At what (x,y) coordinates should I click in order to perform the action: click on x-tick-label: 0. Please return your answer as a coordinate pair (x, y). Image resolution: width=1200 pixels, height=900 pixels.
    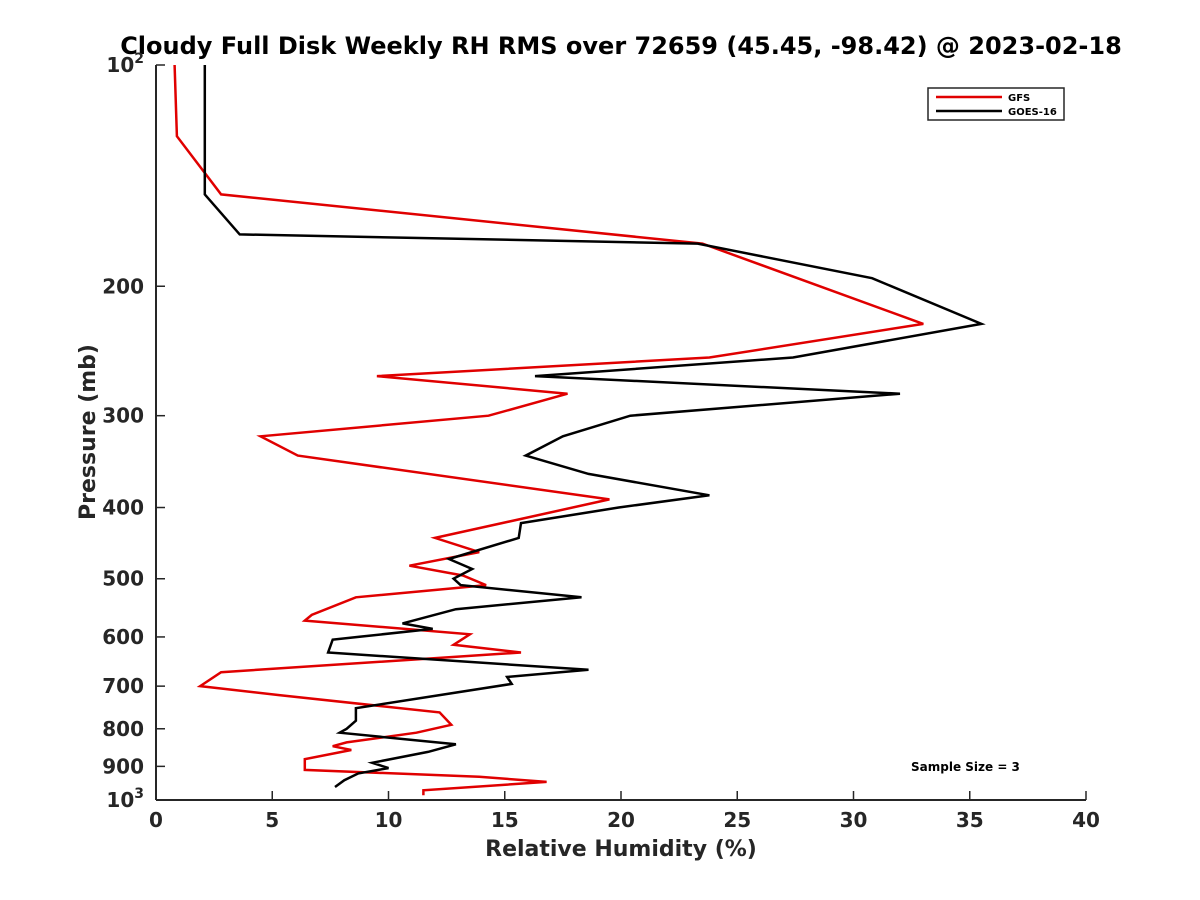
    Looking at the image, I should click on (156, 820).